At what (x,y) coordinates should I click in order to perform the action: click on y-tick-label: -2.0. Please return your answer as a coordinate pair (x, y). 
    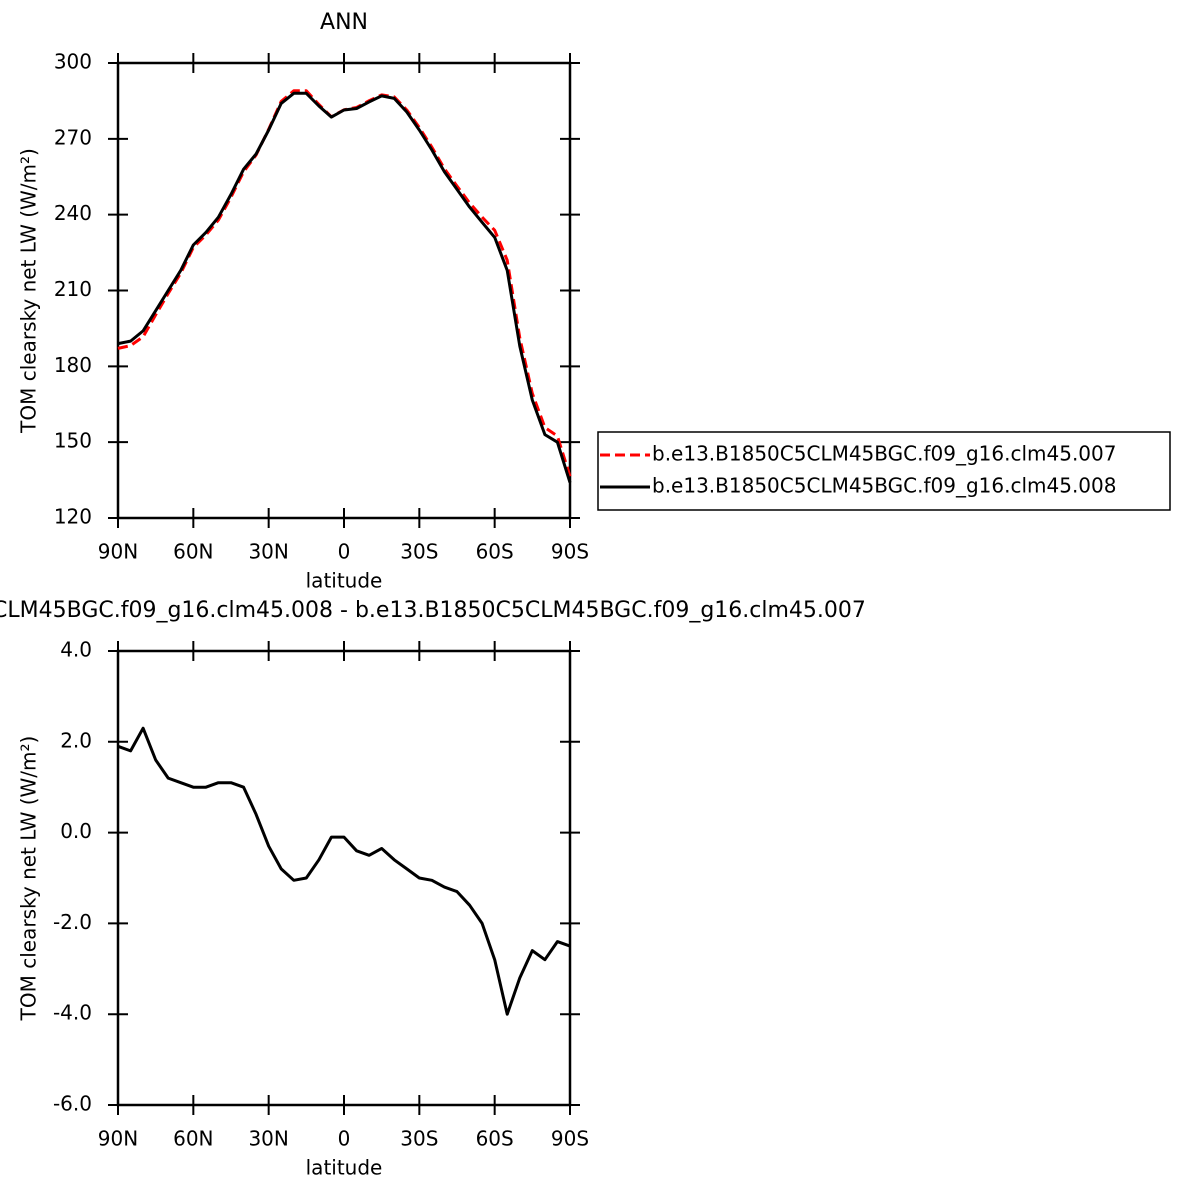
    Looking at the image, I should click on (72, 922).